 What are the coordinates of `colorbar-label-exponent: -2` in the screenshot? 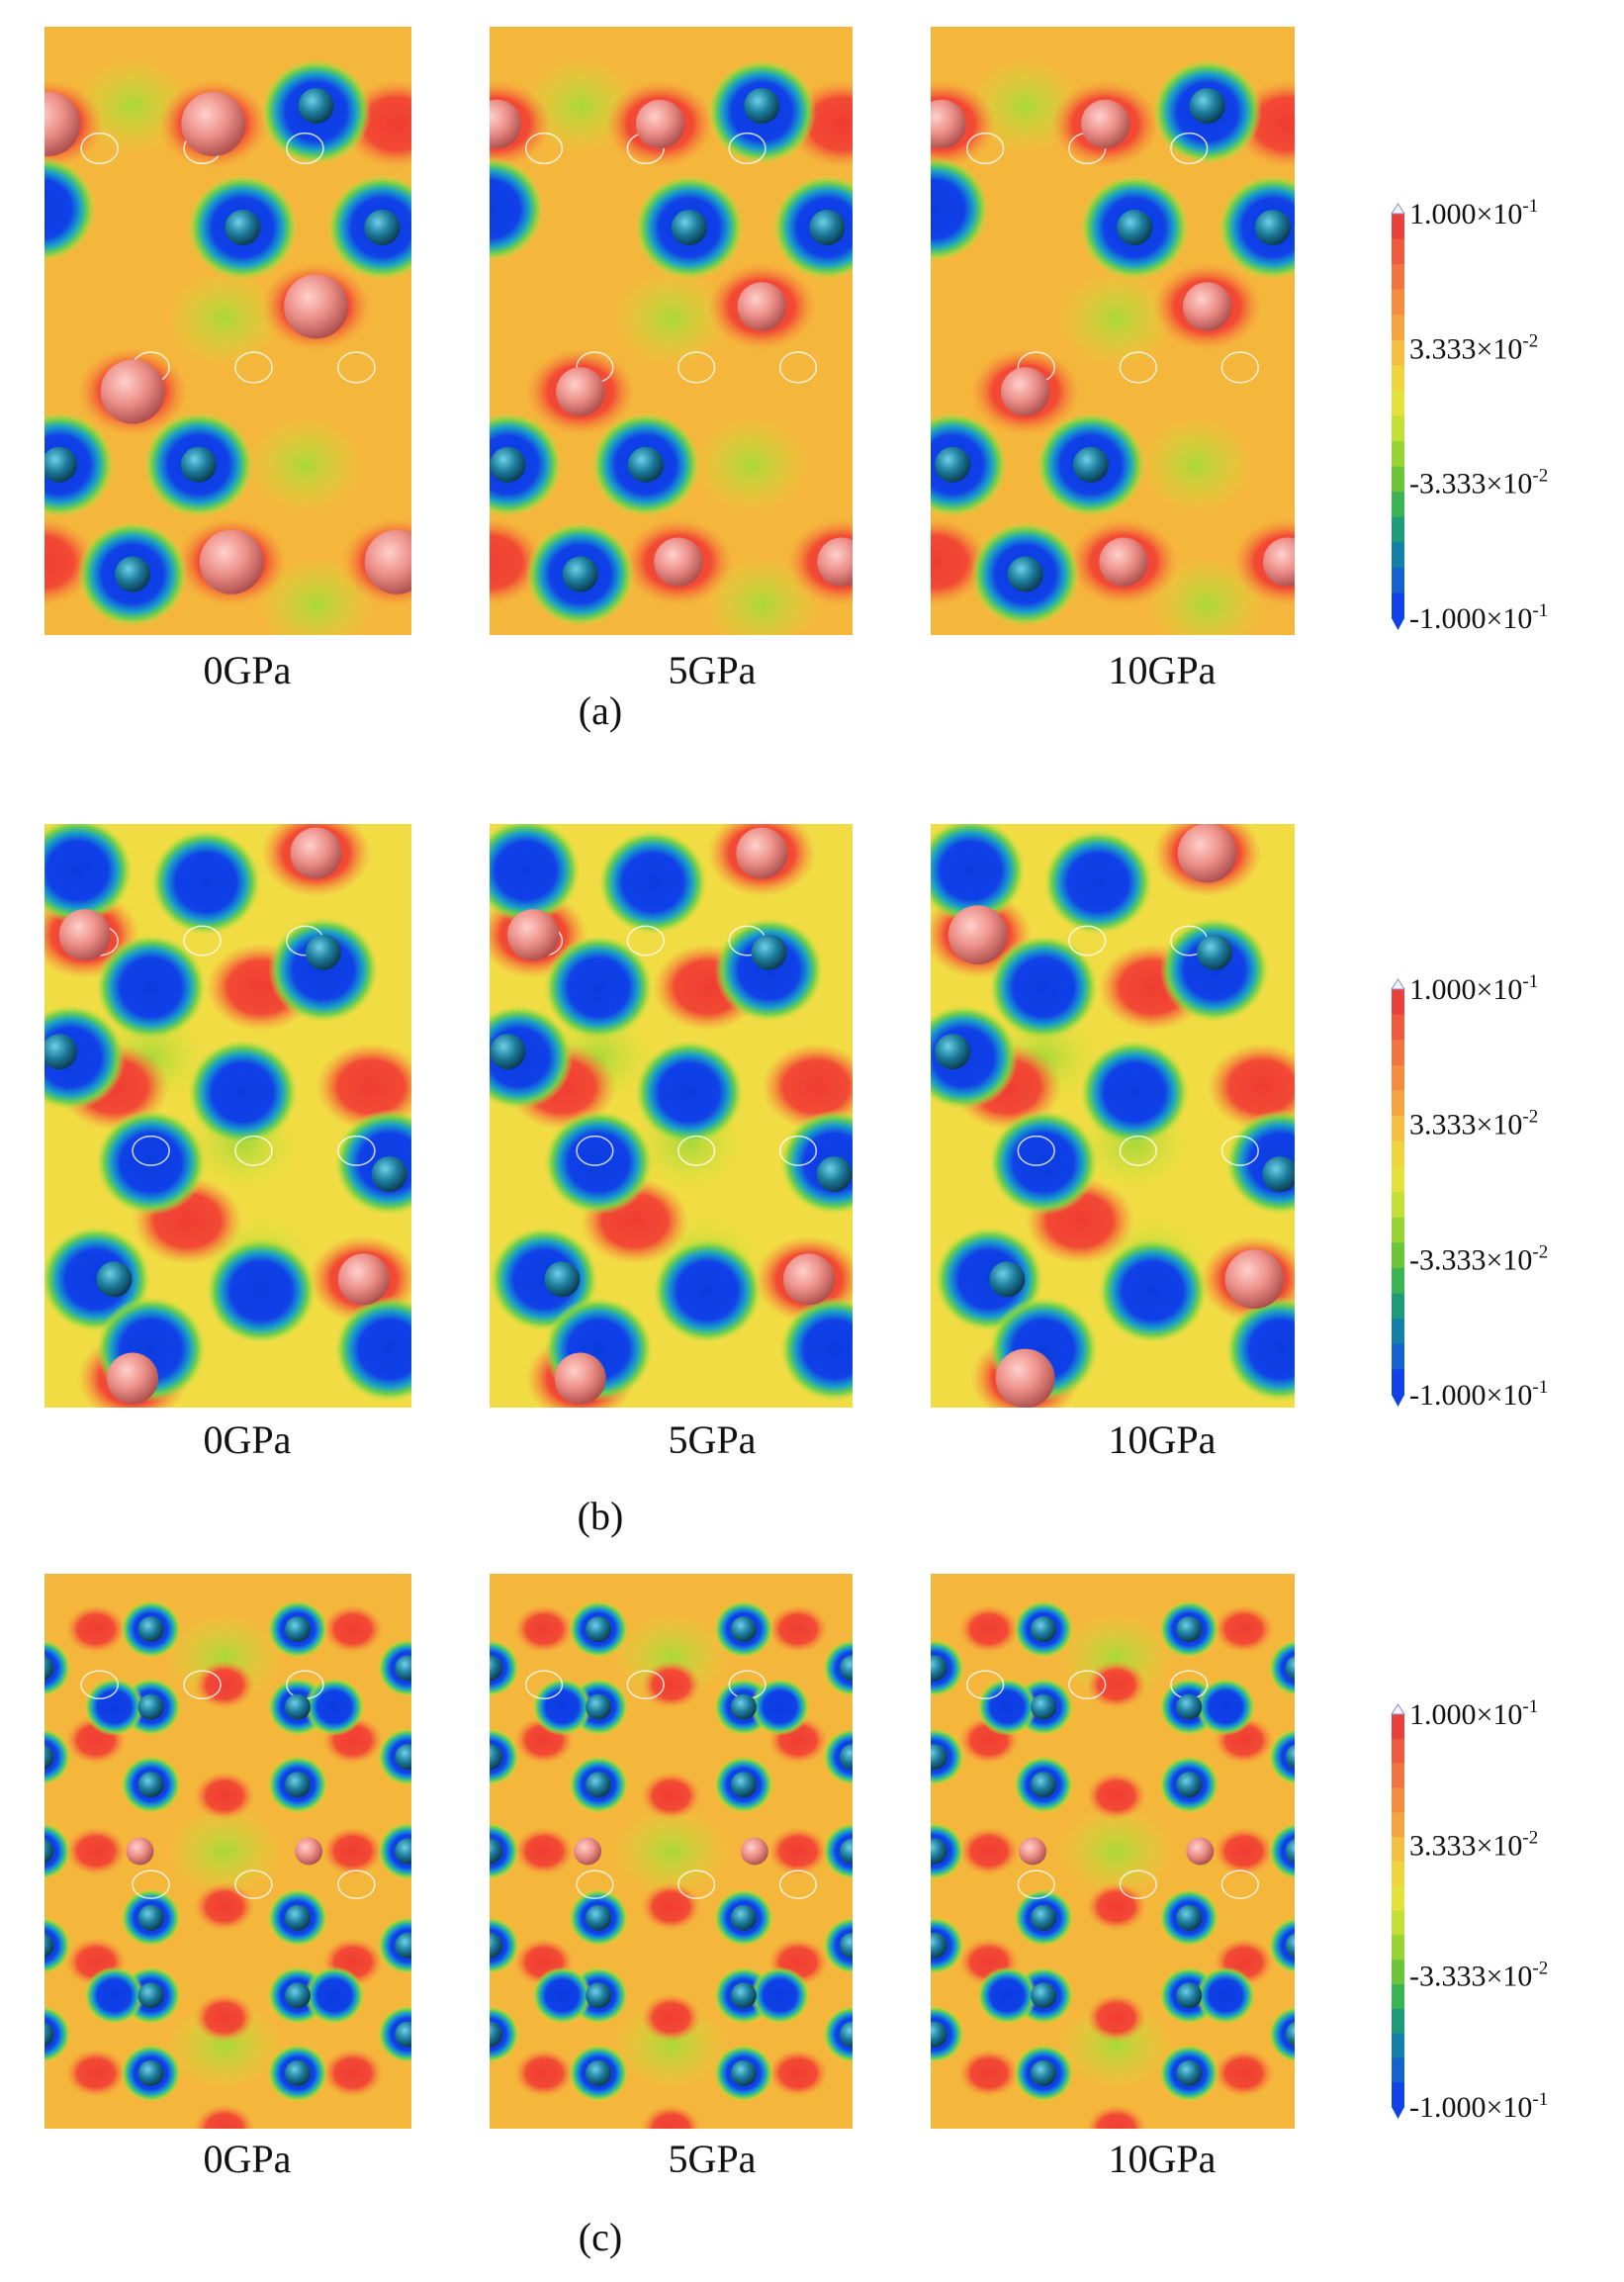 It's located at (1530, 1117).